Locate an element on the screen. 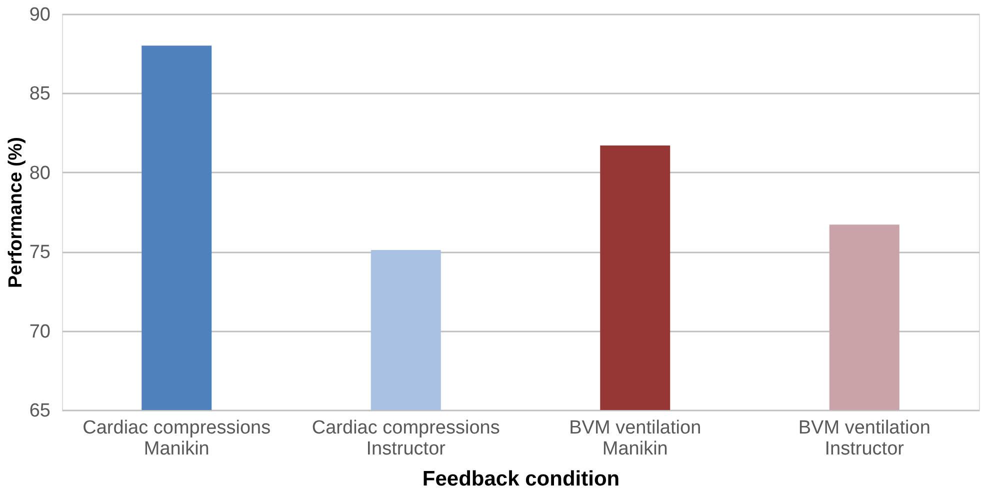 Image resolution: width=984 pixels, height=494 pixels. x-axis-title: Feedback condition is located at coordinates (521, 479).